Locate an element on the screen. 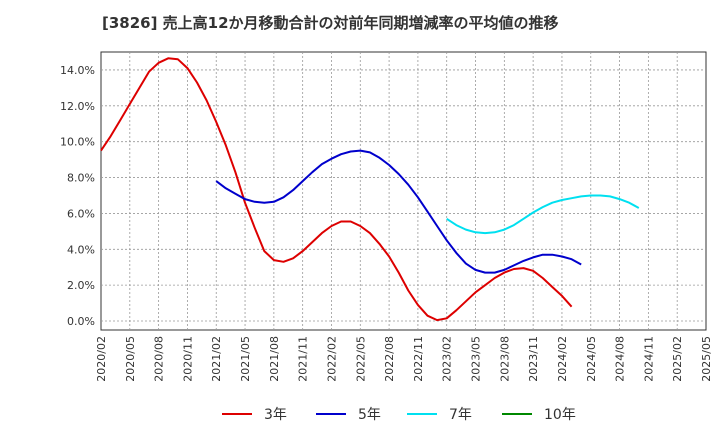  y-tick-label: 14.0% is located at coordinates (77, 70).